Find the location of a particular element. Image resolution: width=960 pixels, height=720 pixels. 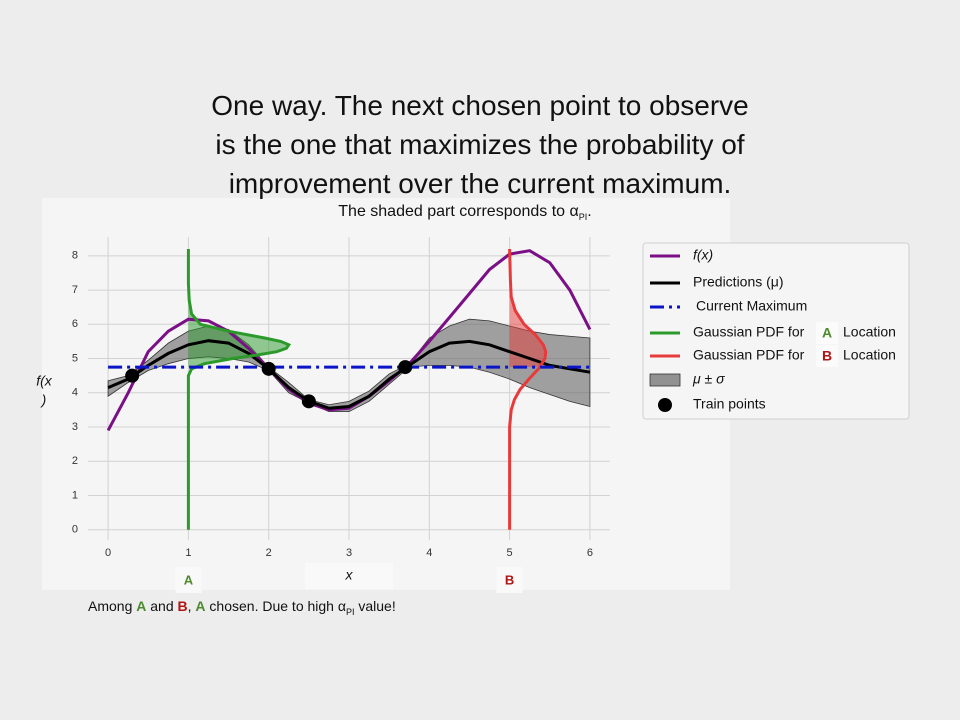

y-tick-label: 0 is located at coordinates (75, 530).